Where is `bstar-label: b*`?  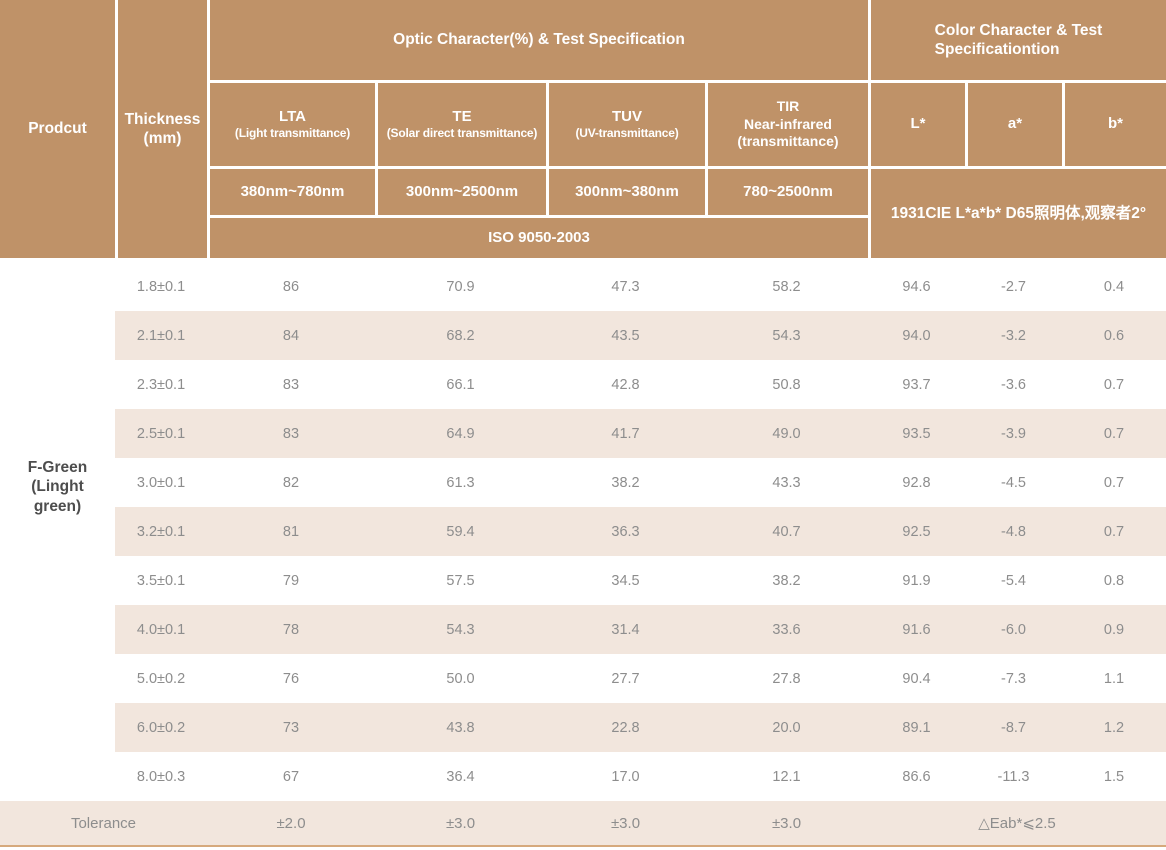 bstar-label: b* is located at coordinates (1115, 124).